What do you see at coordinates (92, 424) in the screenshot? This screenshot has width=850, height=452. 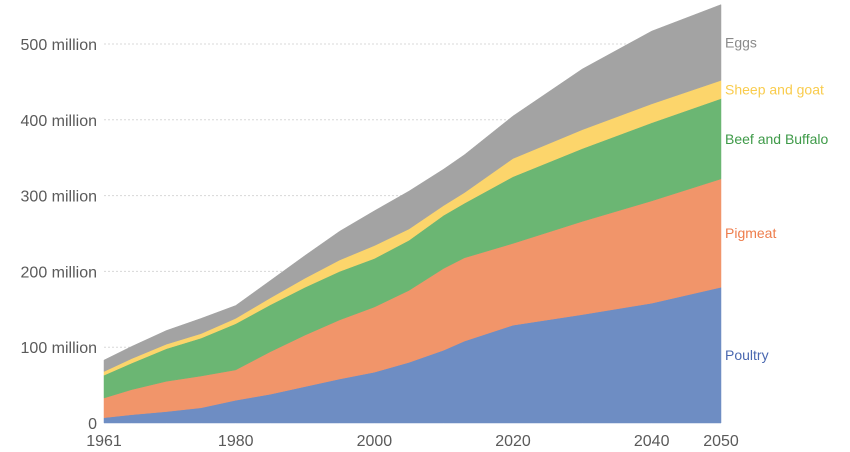 I see `y-tick-label: 0` at bounding box center [92, 424].